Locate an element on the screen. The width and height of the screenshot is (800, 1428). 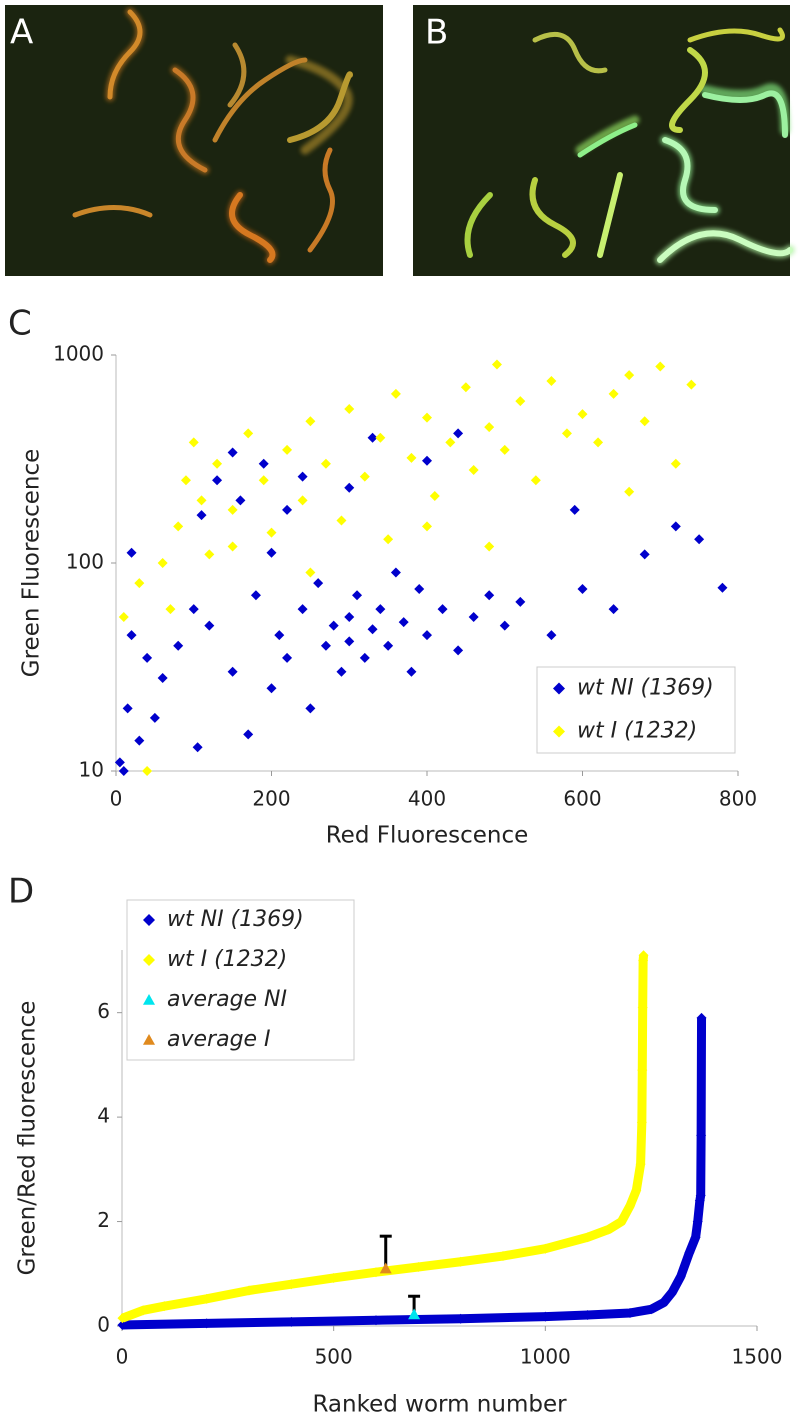
y-tick-label: 100 is located at coordinates (85, 562).